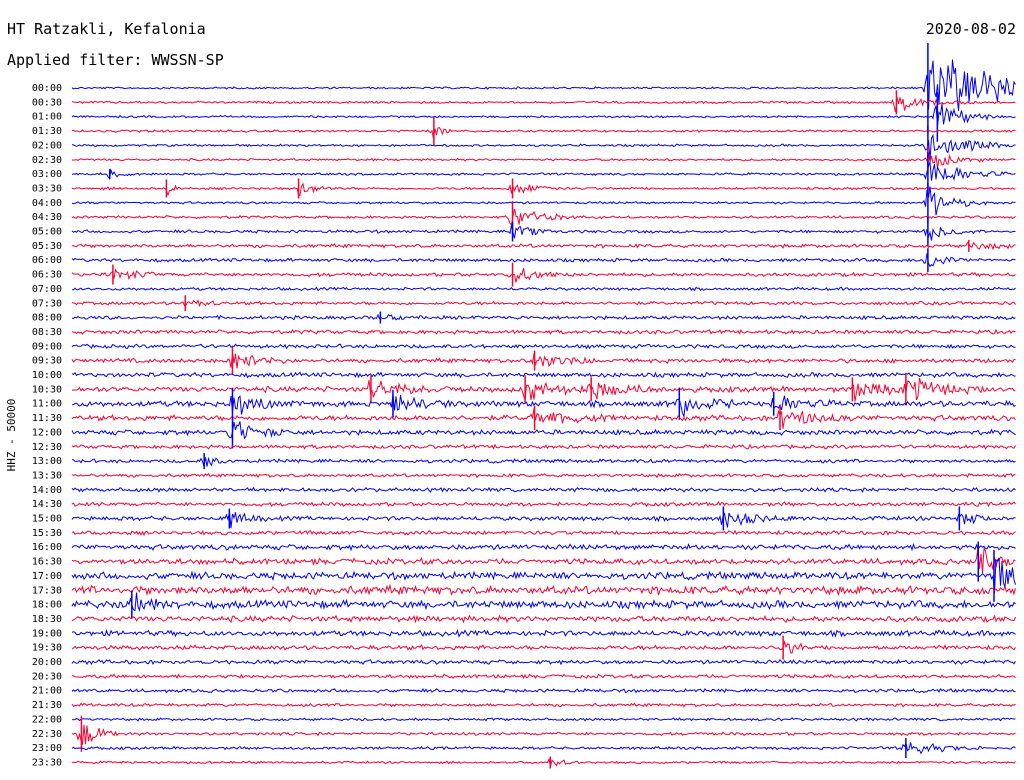 The image size is (1024, 780). What do you see at coordinates (47, 275) in the screenshot?
I see `row-time-label: 06:30` at bounding box center [47, 275].